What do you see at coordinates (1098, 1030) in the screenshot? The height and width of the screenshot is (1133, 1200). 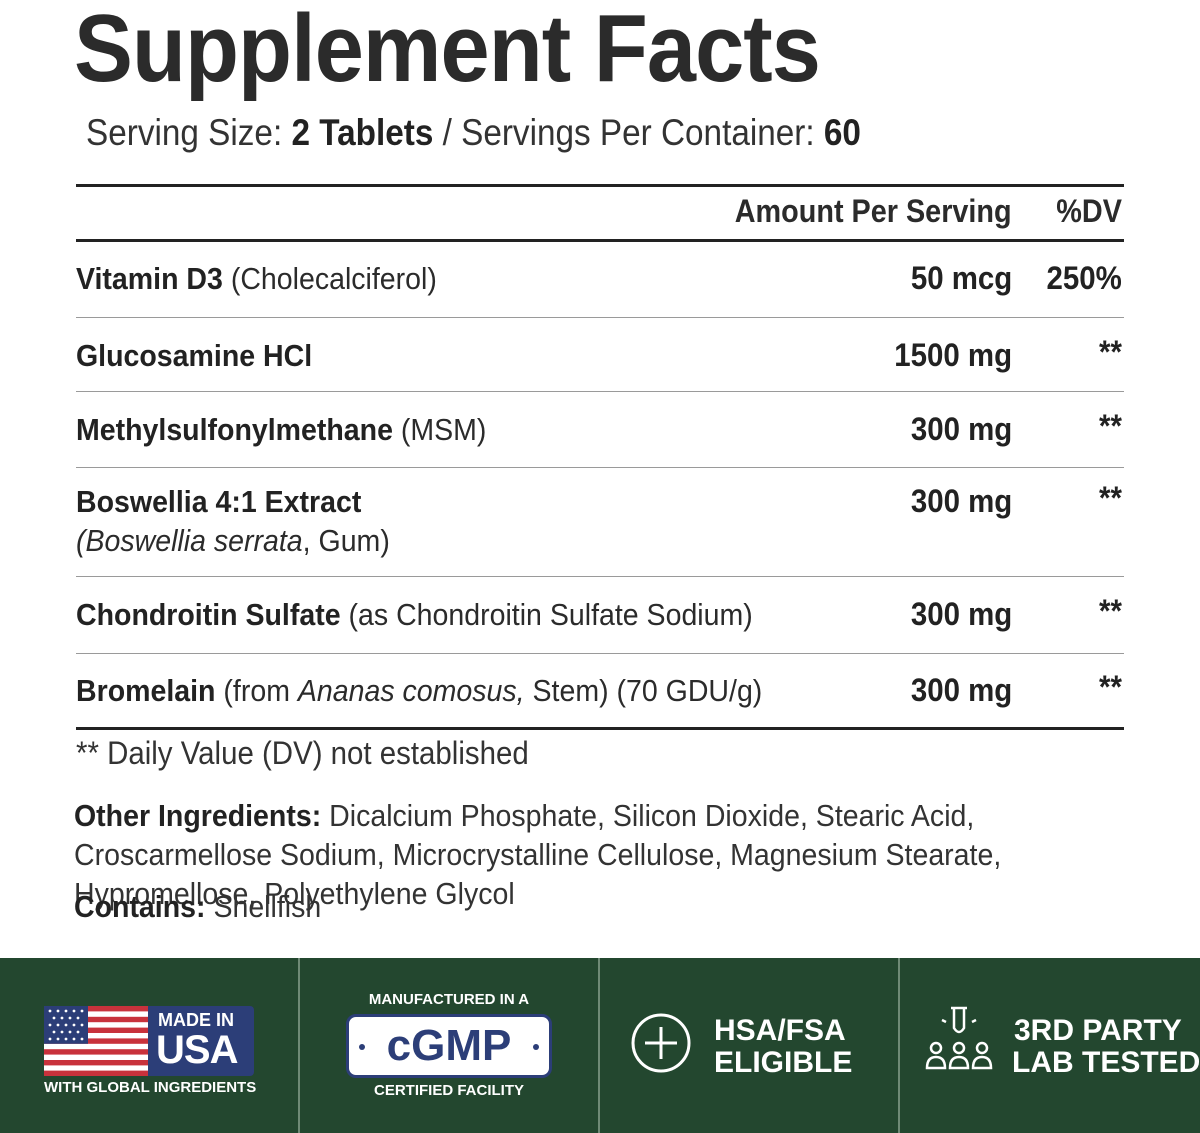 I see `lab-line1: 3RD PARTY` at bounding box center [1098, 1030].